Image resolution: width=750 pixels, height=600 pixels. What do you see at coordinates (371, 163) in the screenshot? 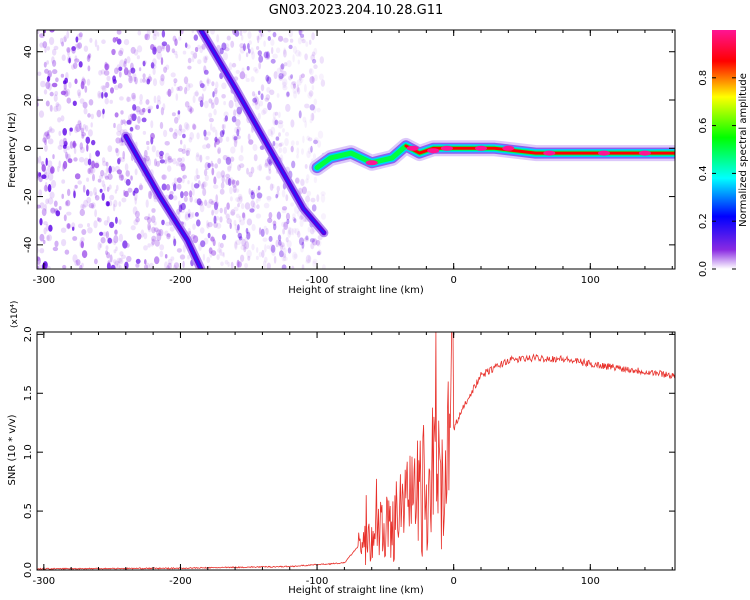
I see `hot-spot` at bounding box center [371, 163].